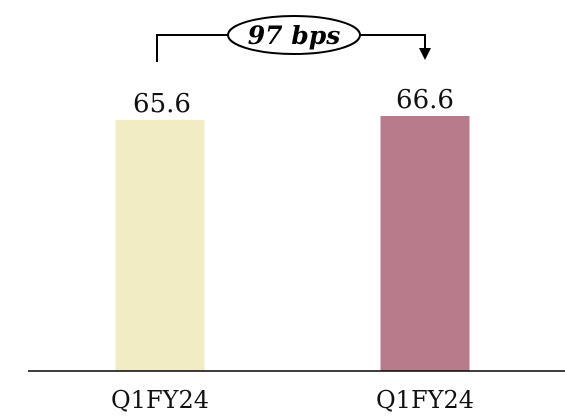  I want to click on x-tick-labels-group: Q1FY24 Q1FY24, so click(292, 400).